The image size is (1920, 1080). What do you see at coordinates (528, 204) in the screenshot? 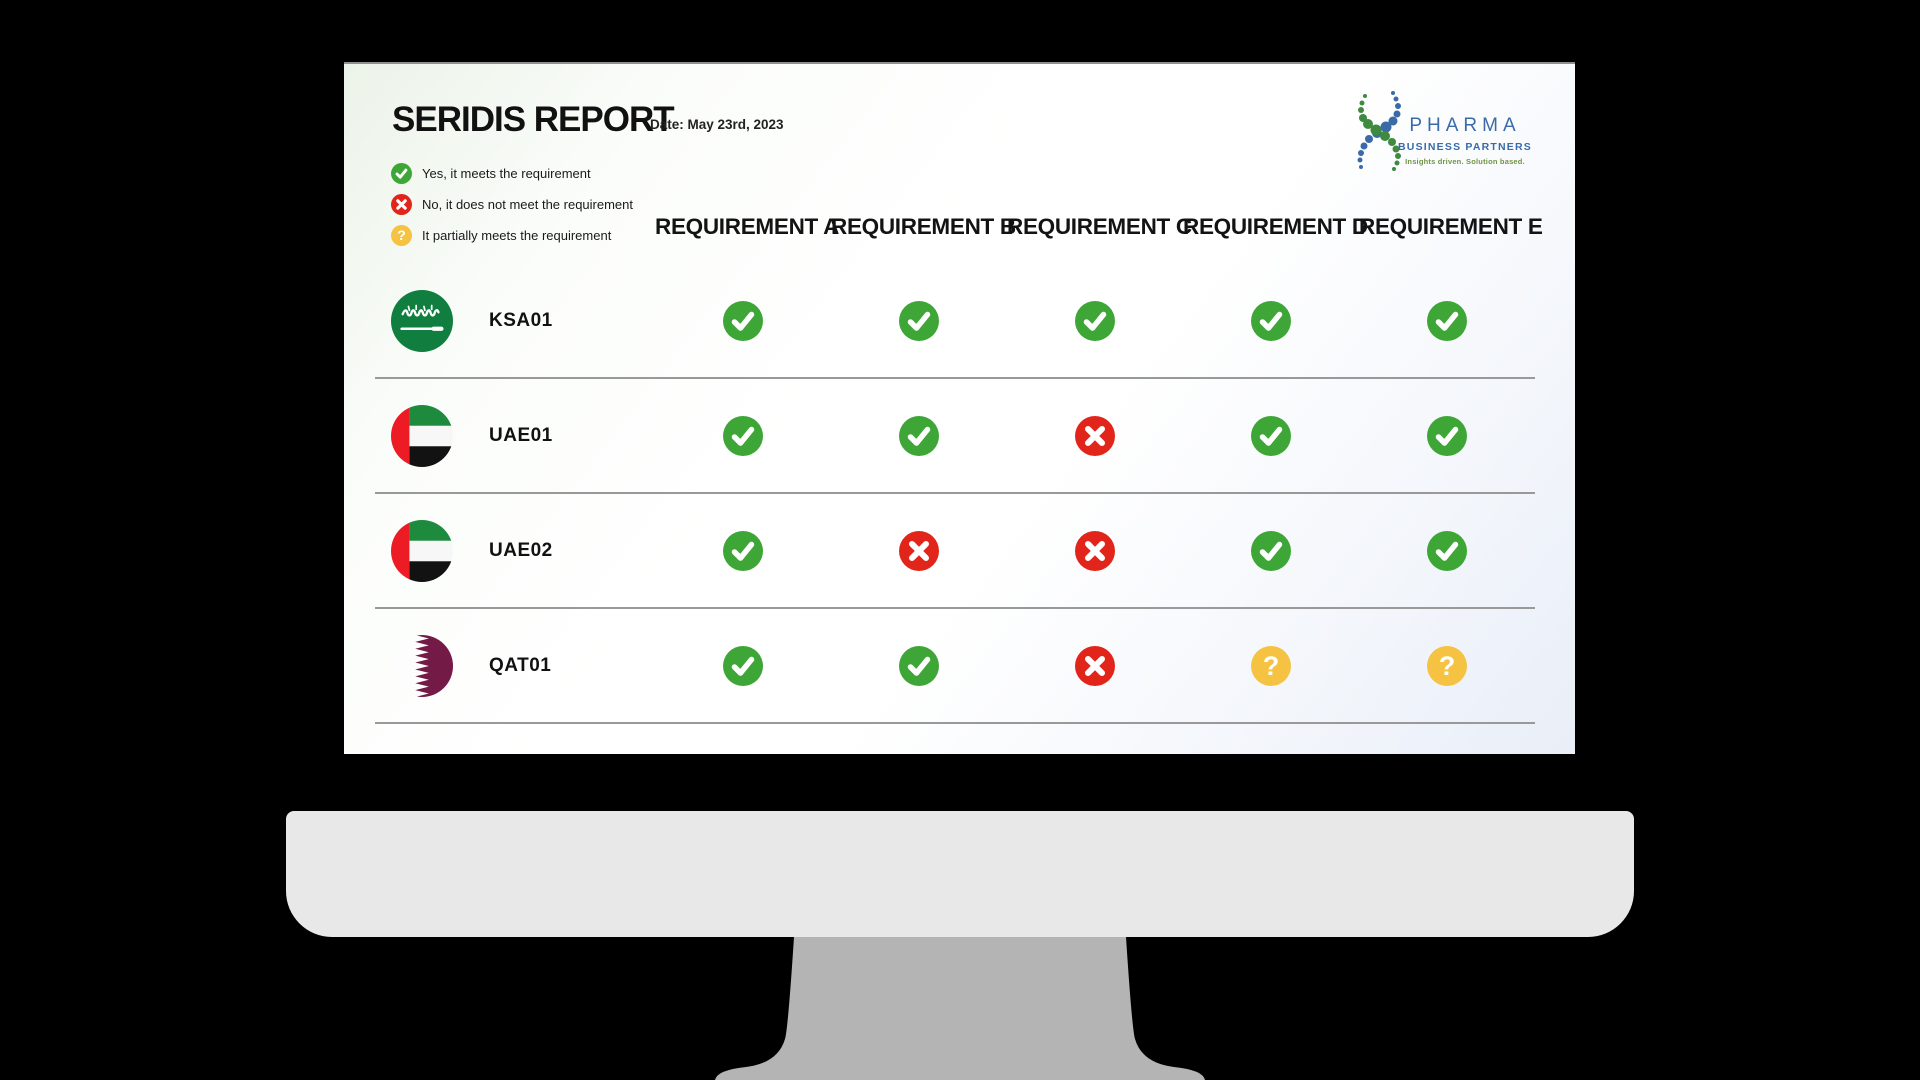
I see `legend-label: No, it does not meet the requirement` at bounding box center [528, 204].